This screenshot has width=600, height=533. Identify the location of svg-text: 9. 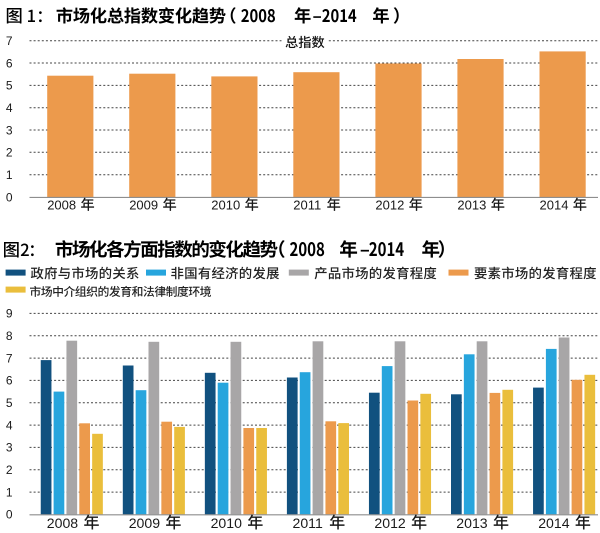
(9, 314).